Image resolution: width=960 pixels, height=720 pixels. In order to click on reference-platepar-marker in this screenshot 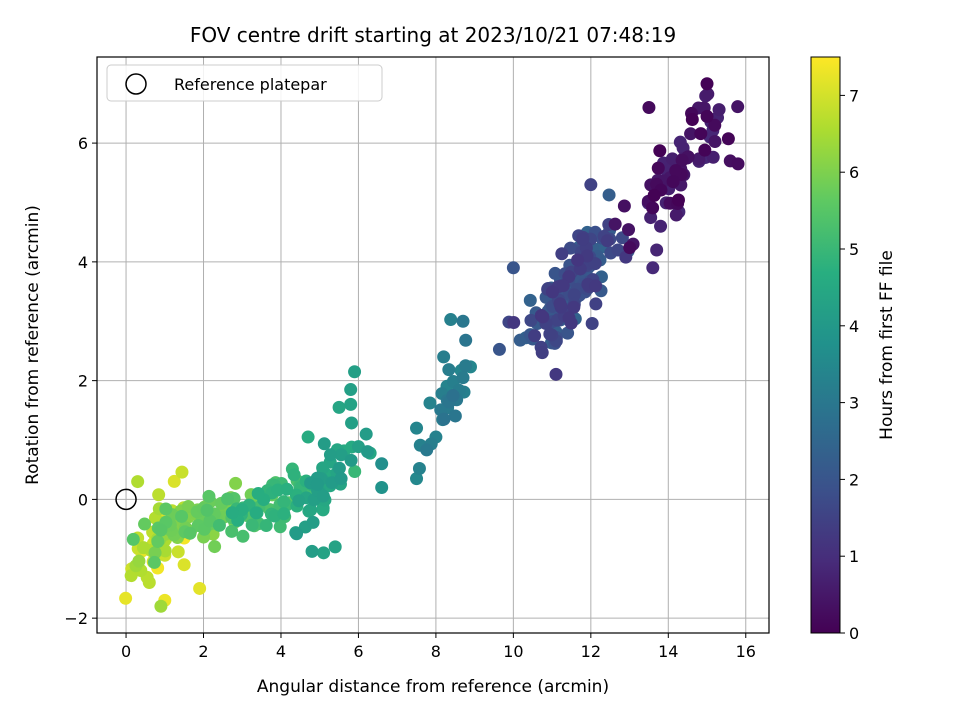, I will do `click(126, 499)`.